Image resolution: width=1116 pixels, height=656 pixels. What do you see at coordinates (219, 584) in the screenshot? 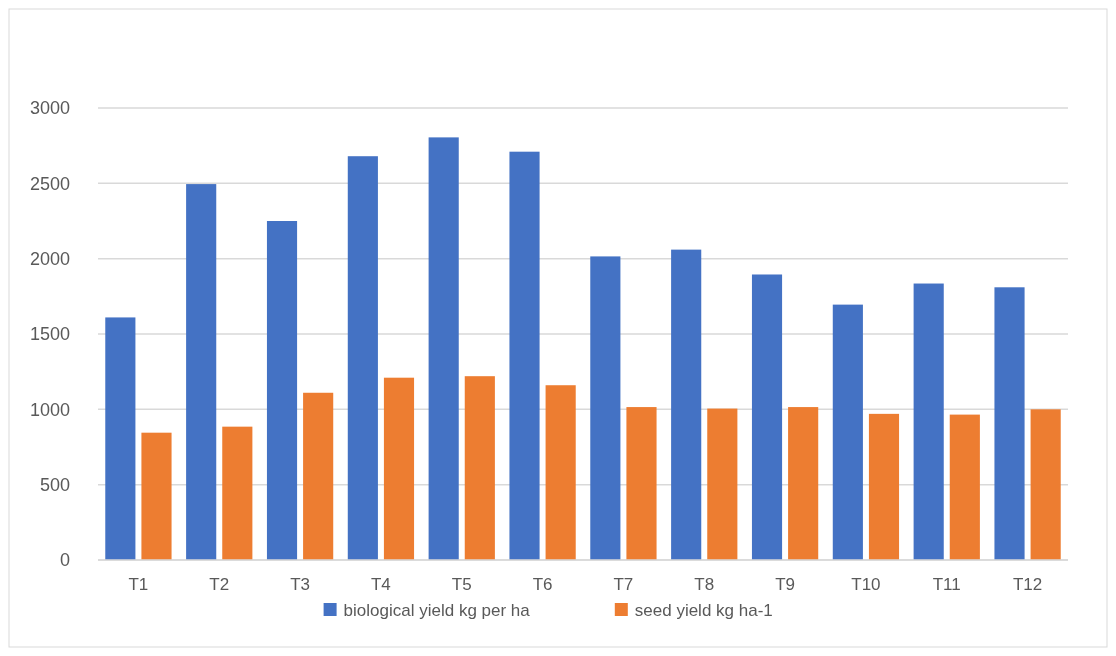
I see `x-tick-label: T2` at bounding box center [219, 584].